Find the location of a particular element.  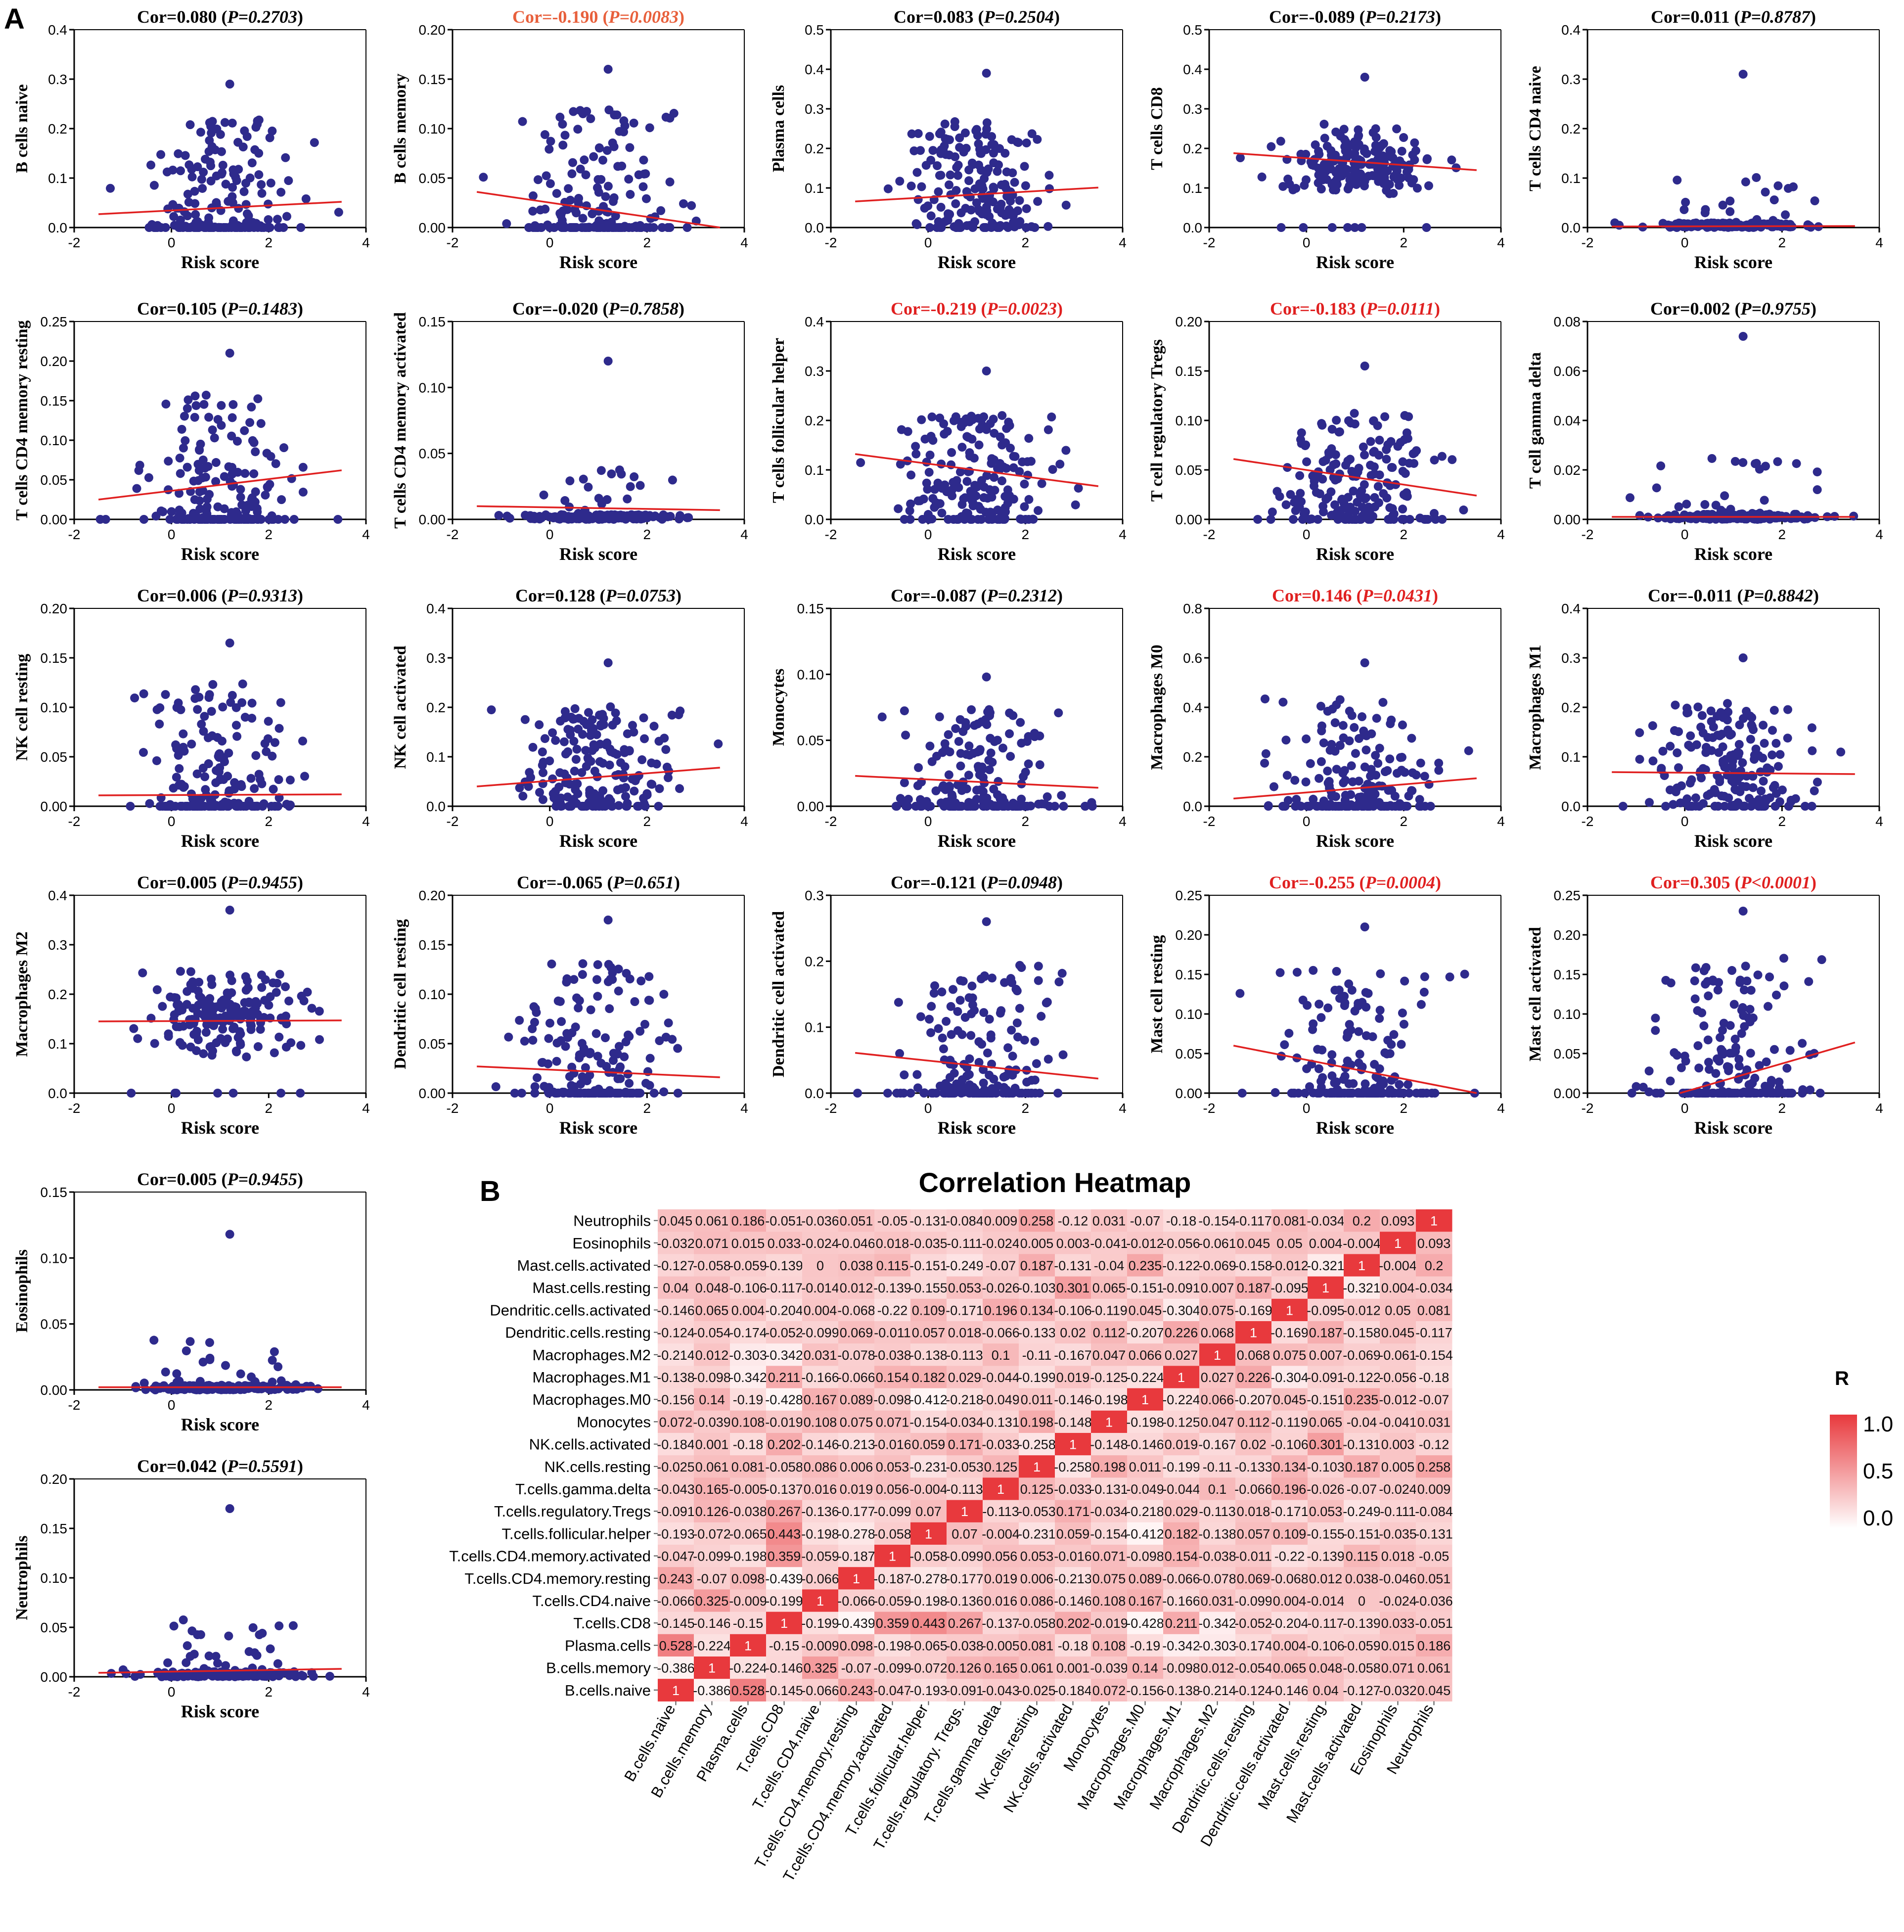

title-cor-value: 0.011 is located at coordinates (1709, 17).